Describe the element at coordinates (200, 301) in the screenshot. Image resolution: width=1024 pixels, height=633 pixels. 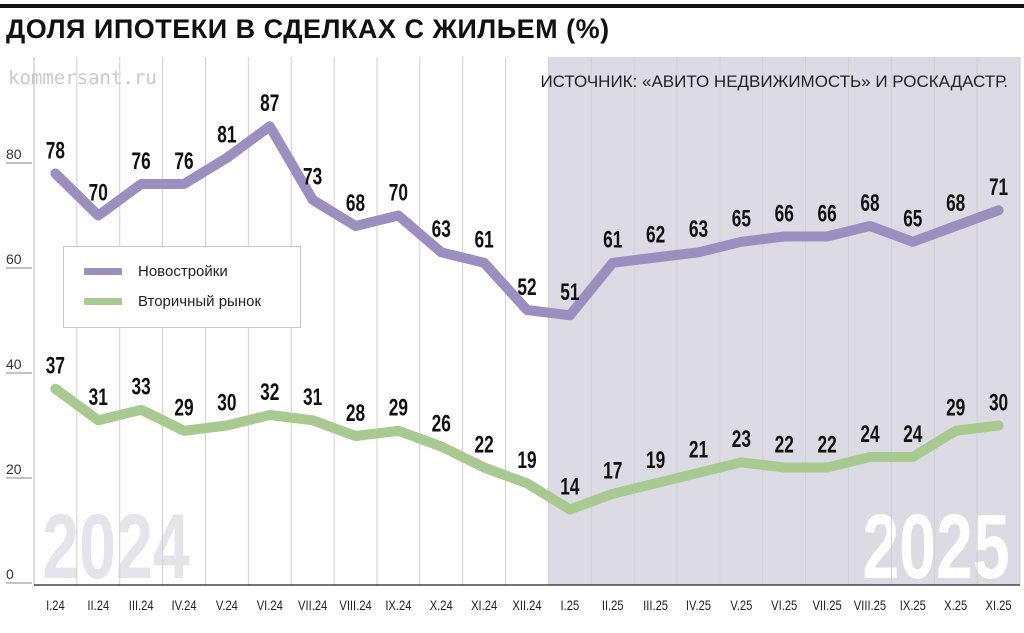
I see `legend-label-secondary: Вторичный рынок` at that location.